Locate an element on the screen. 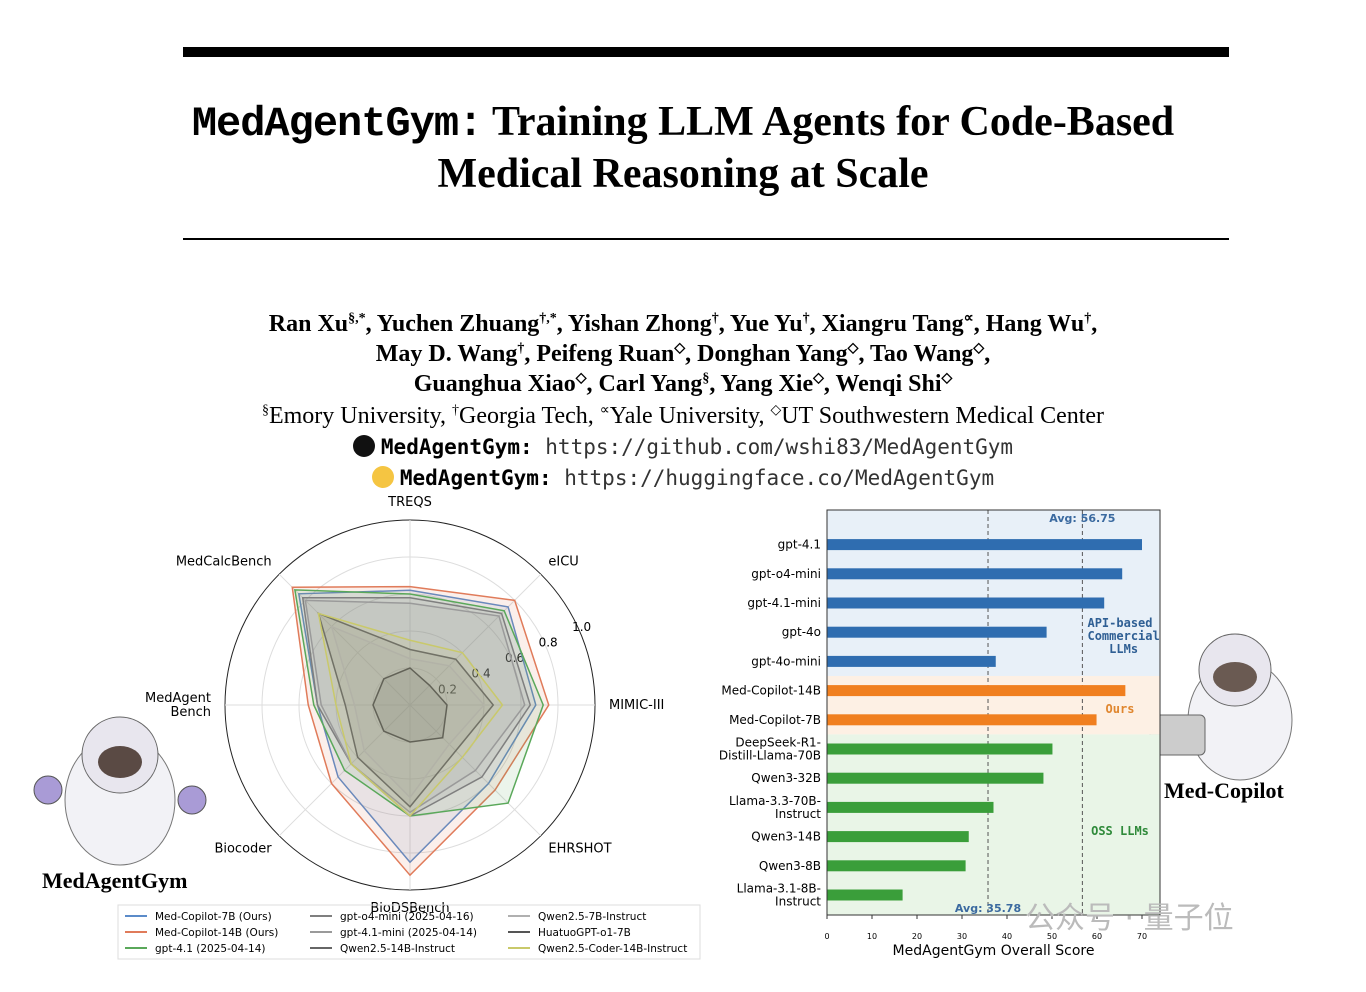 The image size is (1366, 992). r-tick-label: 1.0 is located at coordinates (581, 627).